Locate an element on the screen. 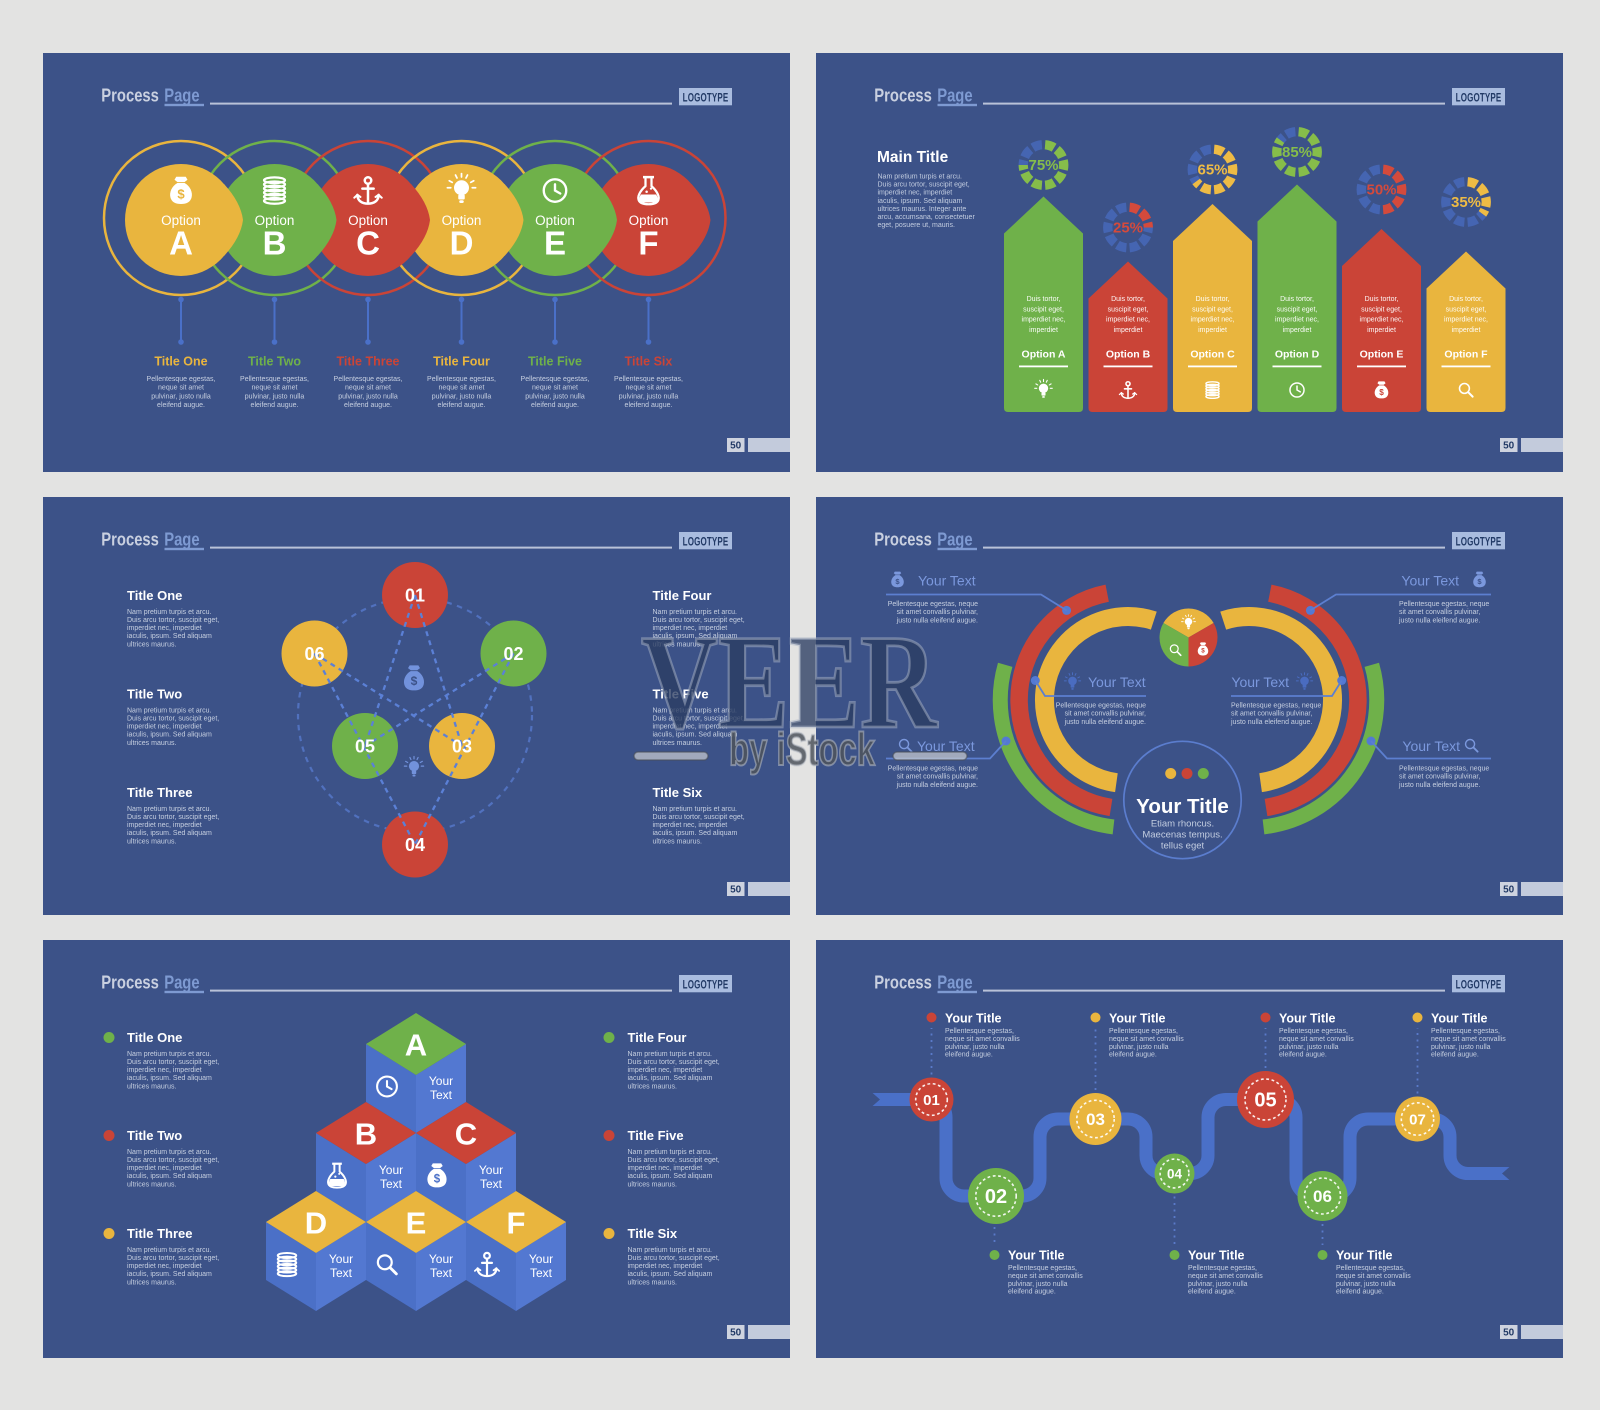 The image size is (1600, 1410). svg-text: D is located at coordinates (316, 1223).